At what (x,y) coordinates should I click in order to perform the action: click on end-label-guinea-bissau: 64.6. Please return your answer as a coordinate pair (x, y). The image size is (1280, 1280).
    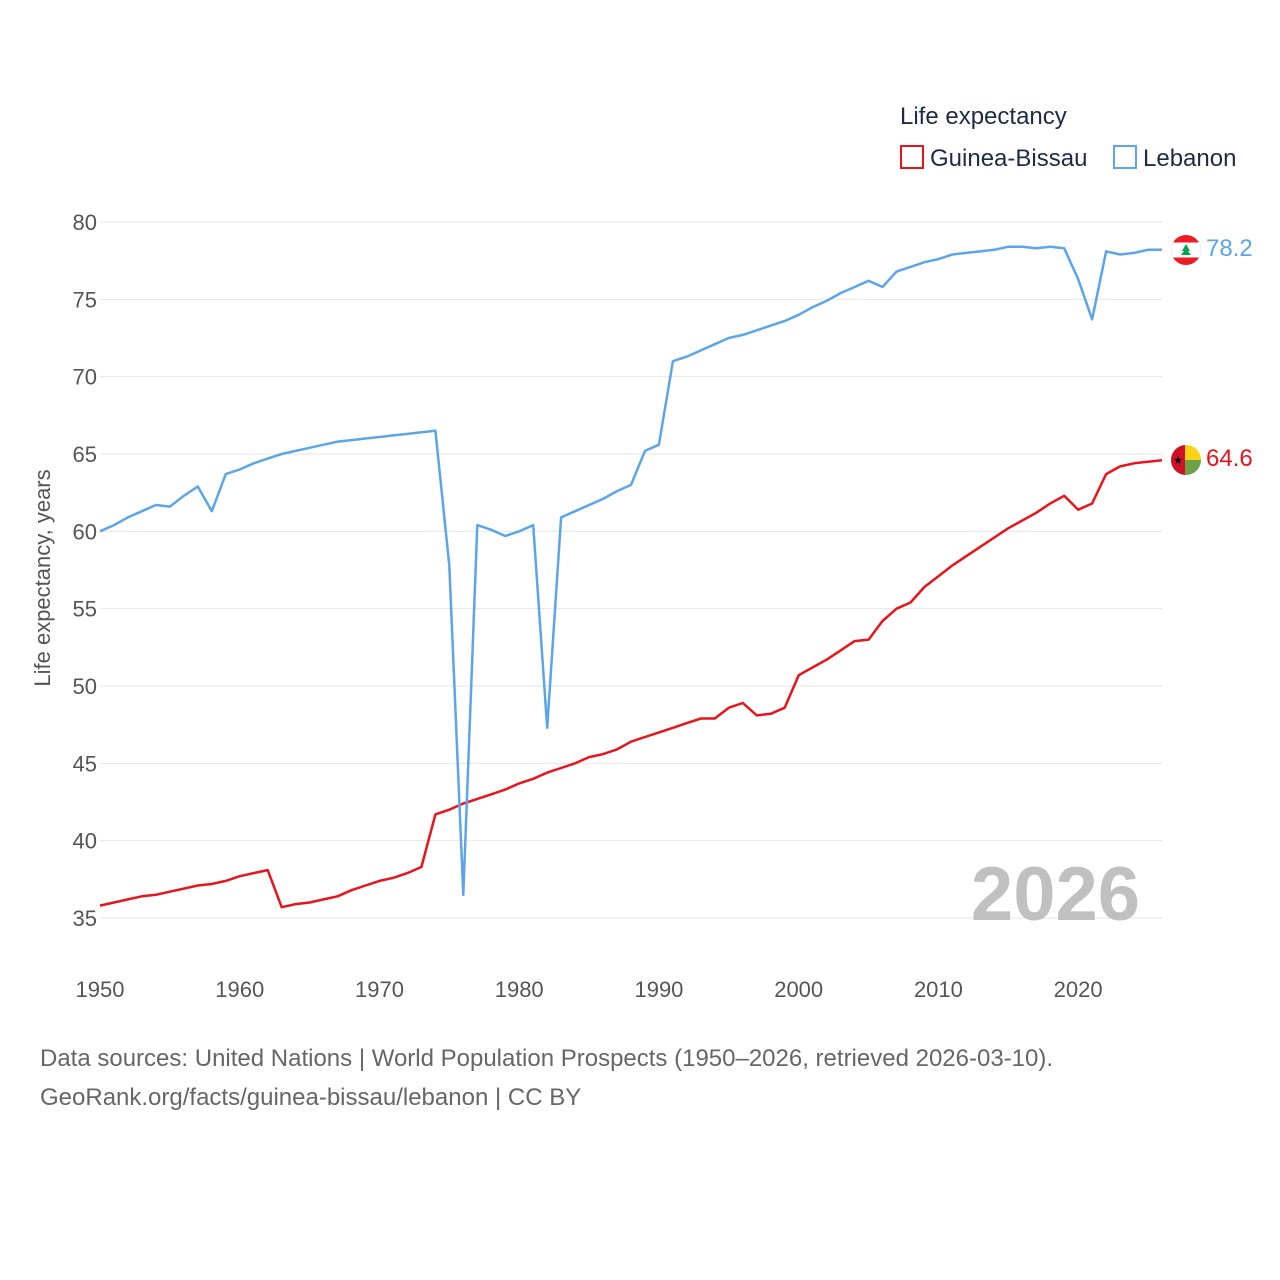
    Looking at the image, I should click on (1229, 458).